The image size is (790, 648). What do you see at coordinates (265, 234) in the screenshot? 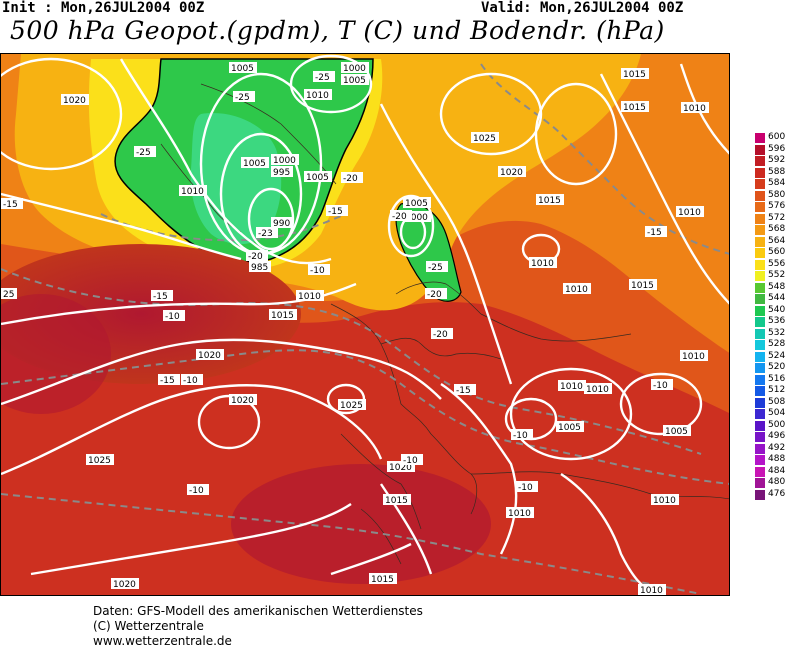
I see `temperature-label-text: -23` at bounding box center [265, 234].